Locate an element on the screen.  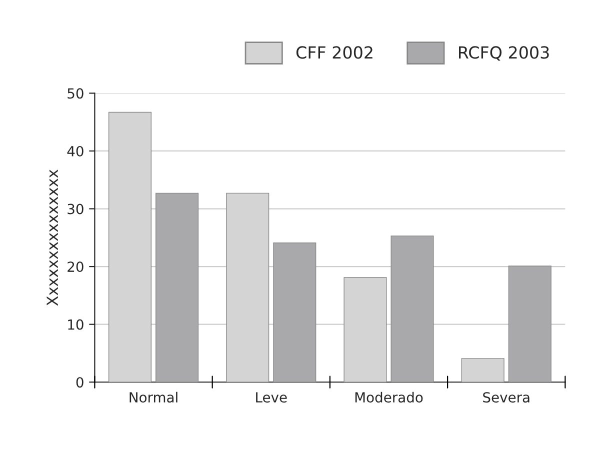
x-tick-label: Severa is located at coordinates (506, 397).